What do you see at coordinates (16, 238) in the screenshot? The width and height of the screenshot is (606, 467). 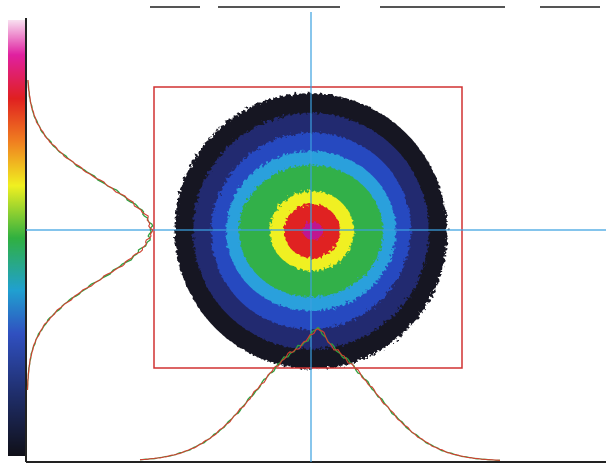 I see `color-scale` at bounding box center [16, 238].